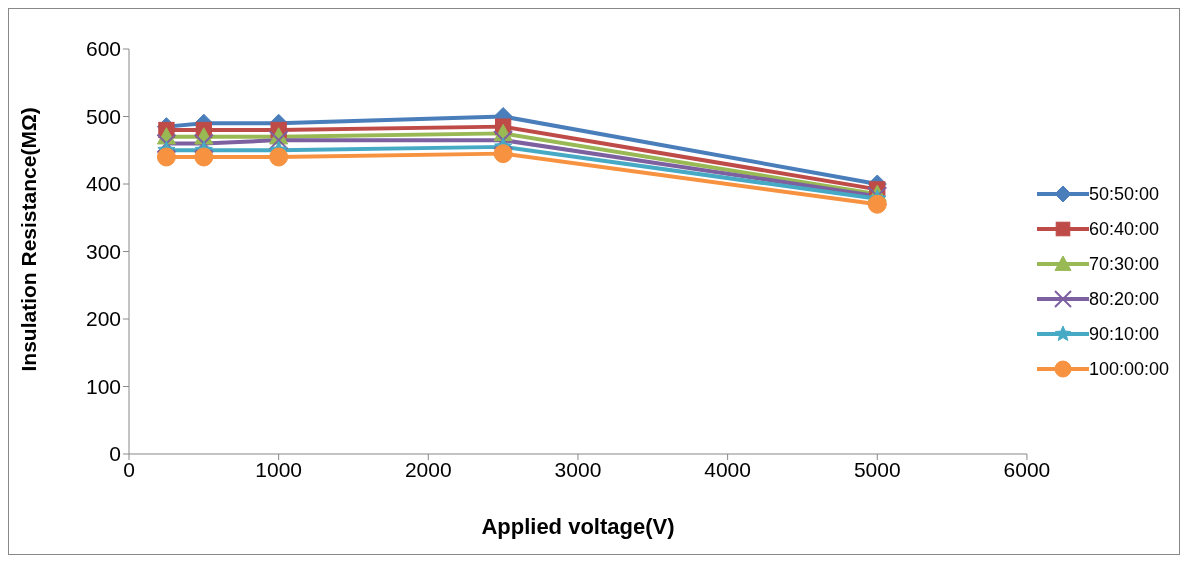  Describe the element at coordinates (103, 184) in the screenshot. I see `y-tick-label: 400` at that location.